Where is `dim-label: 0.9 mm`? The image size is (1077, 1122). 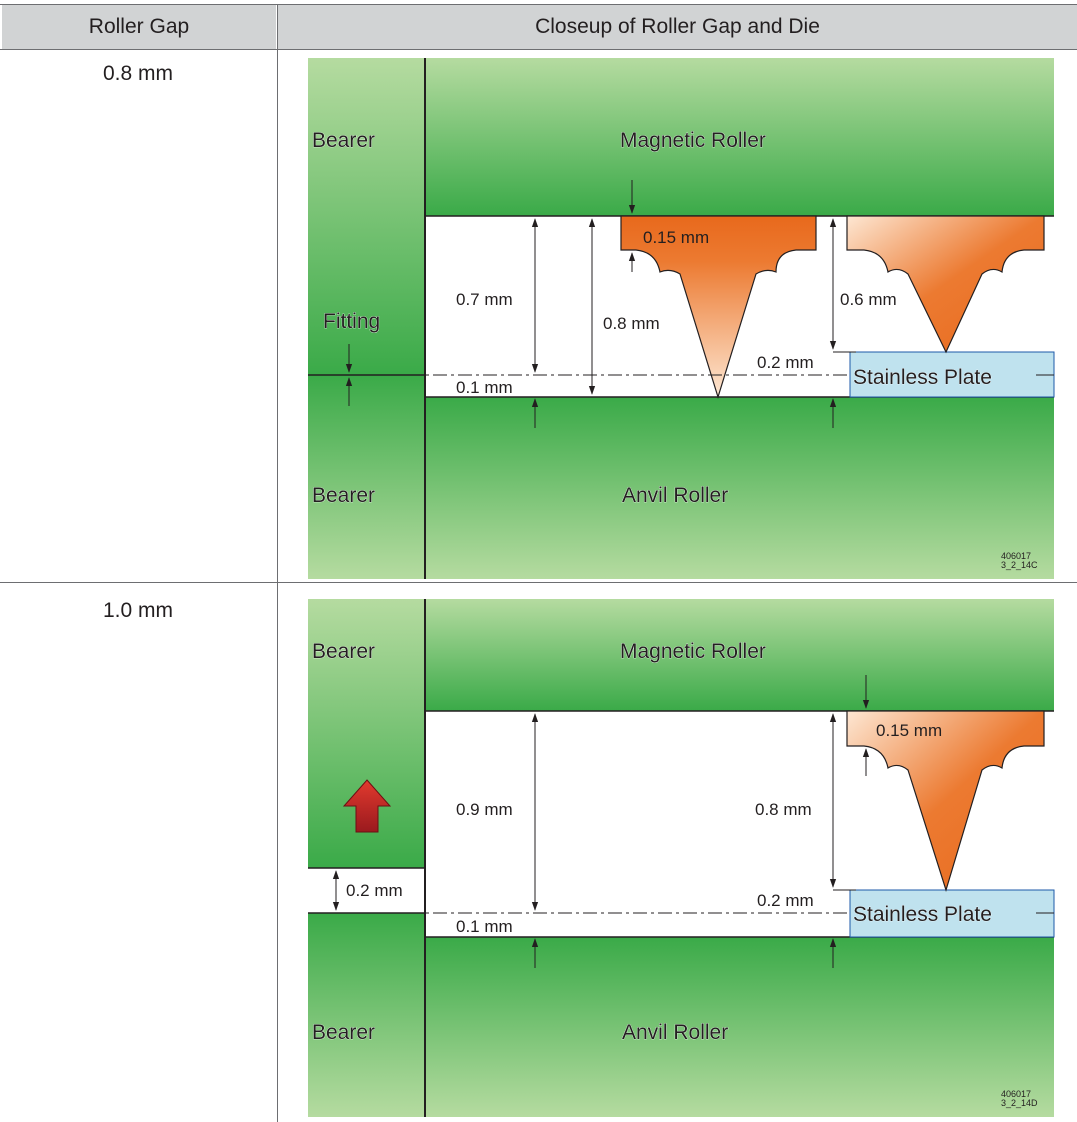
dim-label: 0.9 mm is located at coordinates (484, 809).